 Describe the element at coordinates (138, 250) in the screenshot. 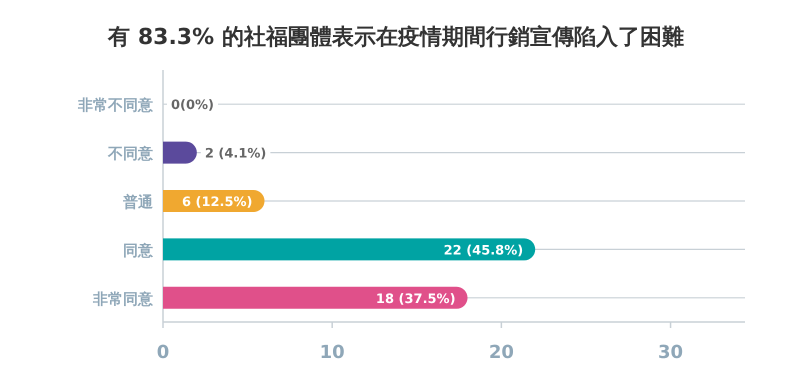

I see `y-tick-label: 同意` at that location.